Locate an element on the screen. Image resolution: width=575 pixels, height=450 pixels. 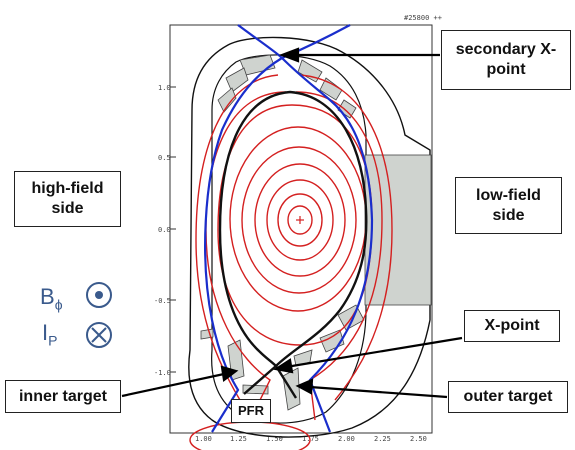
x-tick-5: 2.00 is located at coordinates (346, 439).